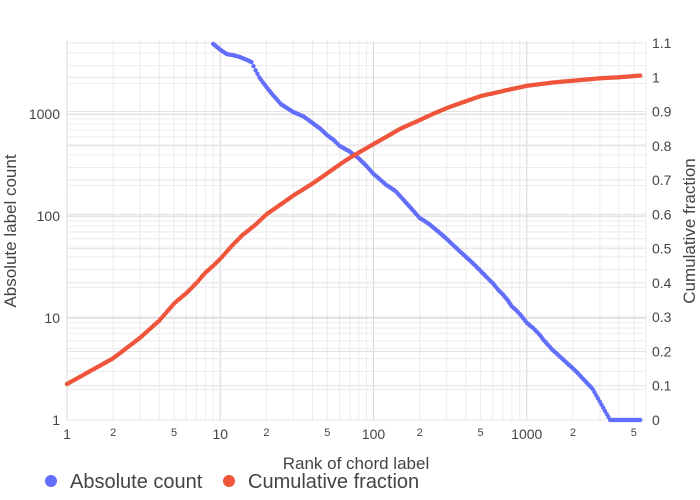 The height and width of the screenshot is (500, 700). I want to click on y-right-tick-label: 1.1, so click(662, 43).